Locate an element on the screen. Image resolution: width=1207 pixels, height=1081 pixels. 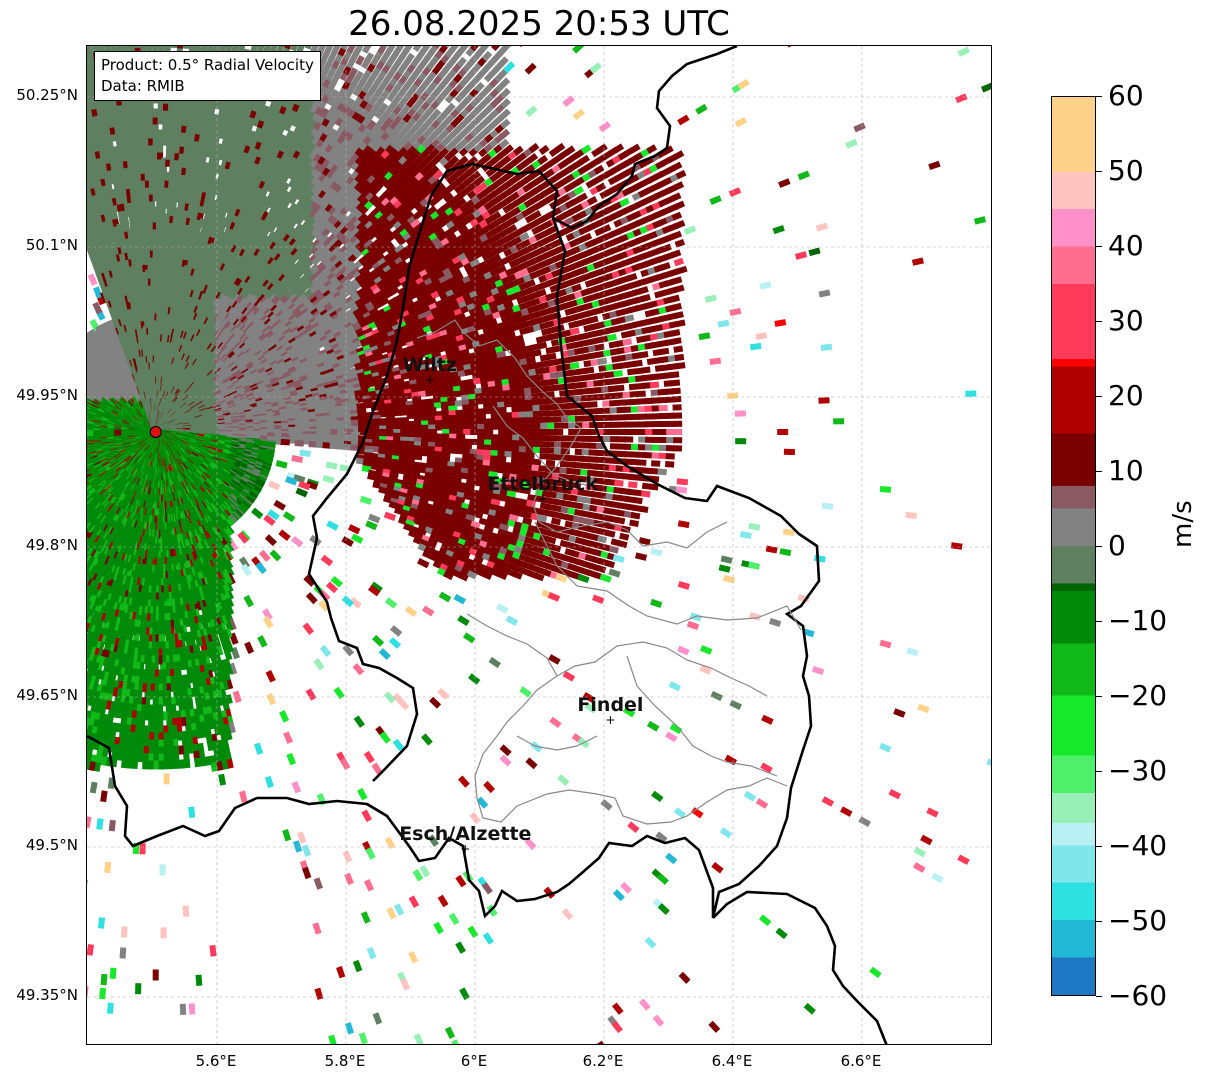
map-title: 26.08.2025 20:53 UTC is located at coordinates (539, 24).